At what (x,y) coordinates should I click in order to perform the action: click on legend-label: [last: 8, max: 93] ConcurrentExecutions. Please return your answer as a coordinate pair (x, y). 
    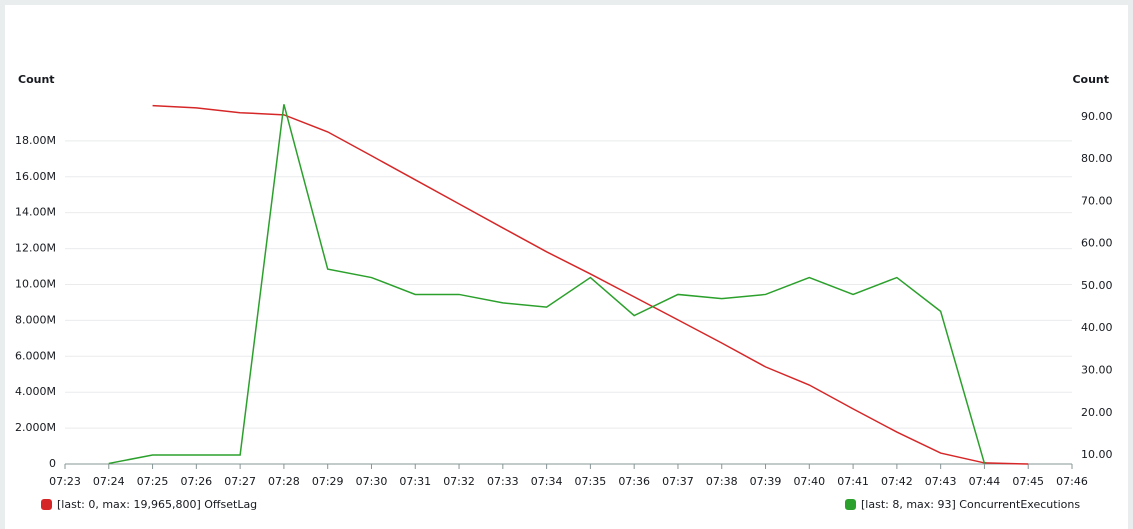
    Looking at the image, I should click on (970, 504).